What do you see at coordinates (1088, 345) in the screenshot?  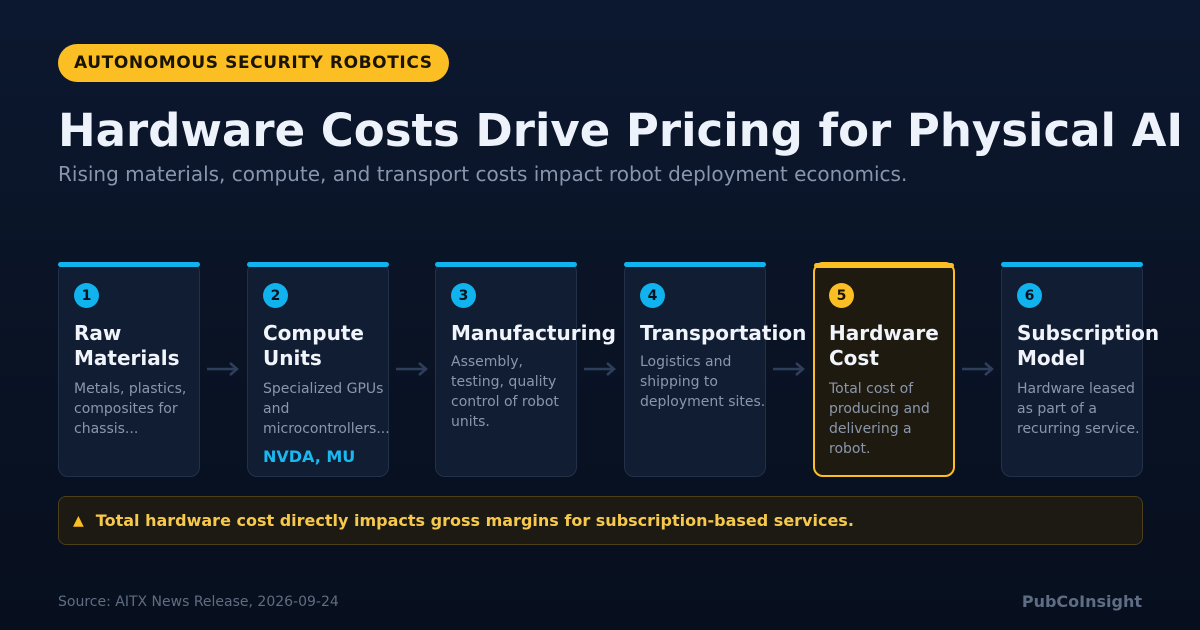 I see `step-name: Subscription Model` at bounding box center [1088, 345].